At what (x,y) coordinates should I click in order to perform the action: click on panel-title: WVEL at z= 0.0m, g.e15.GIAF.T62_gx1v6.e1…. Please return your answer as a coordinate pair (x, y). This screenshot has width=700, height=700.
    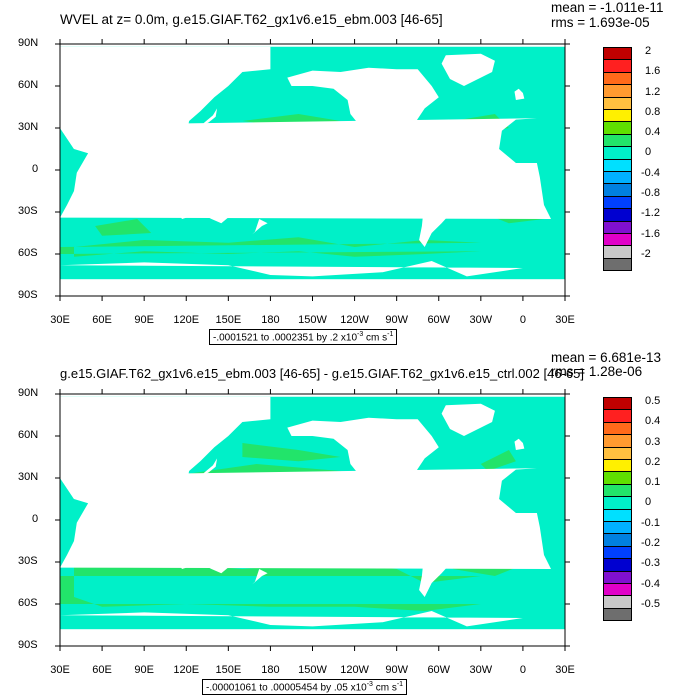
    Looking at the image, I should click on (251, 19).